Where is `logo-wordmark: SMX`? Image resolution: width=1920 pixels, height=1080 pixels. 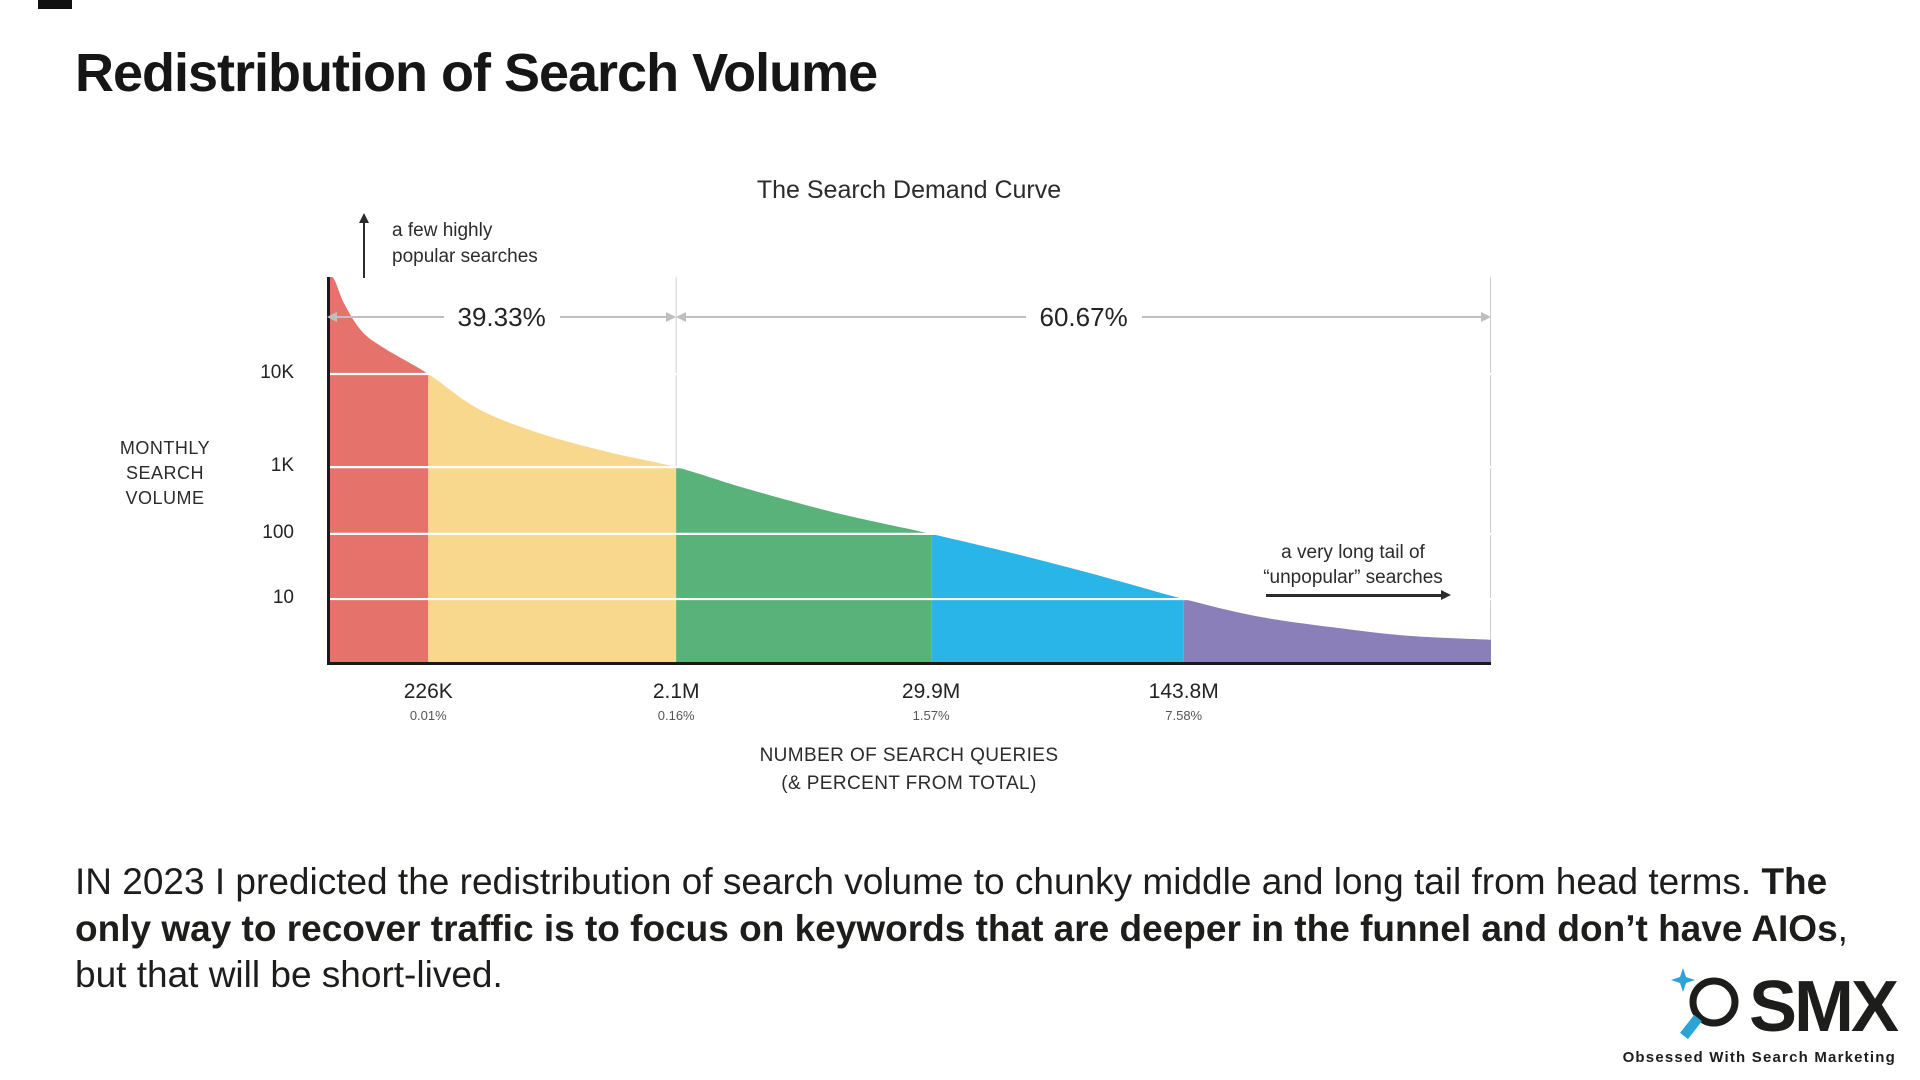
logo-wordmark: SMX is located at coordinates (1823, 1006).